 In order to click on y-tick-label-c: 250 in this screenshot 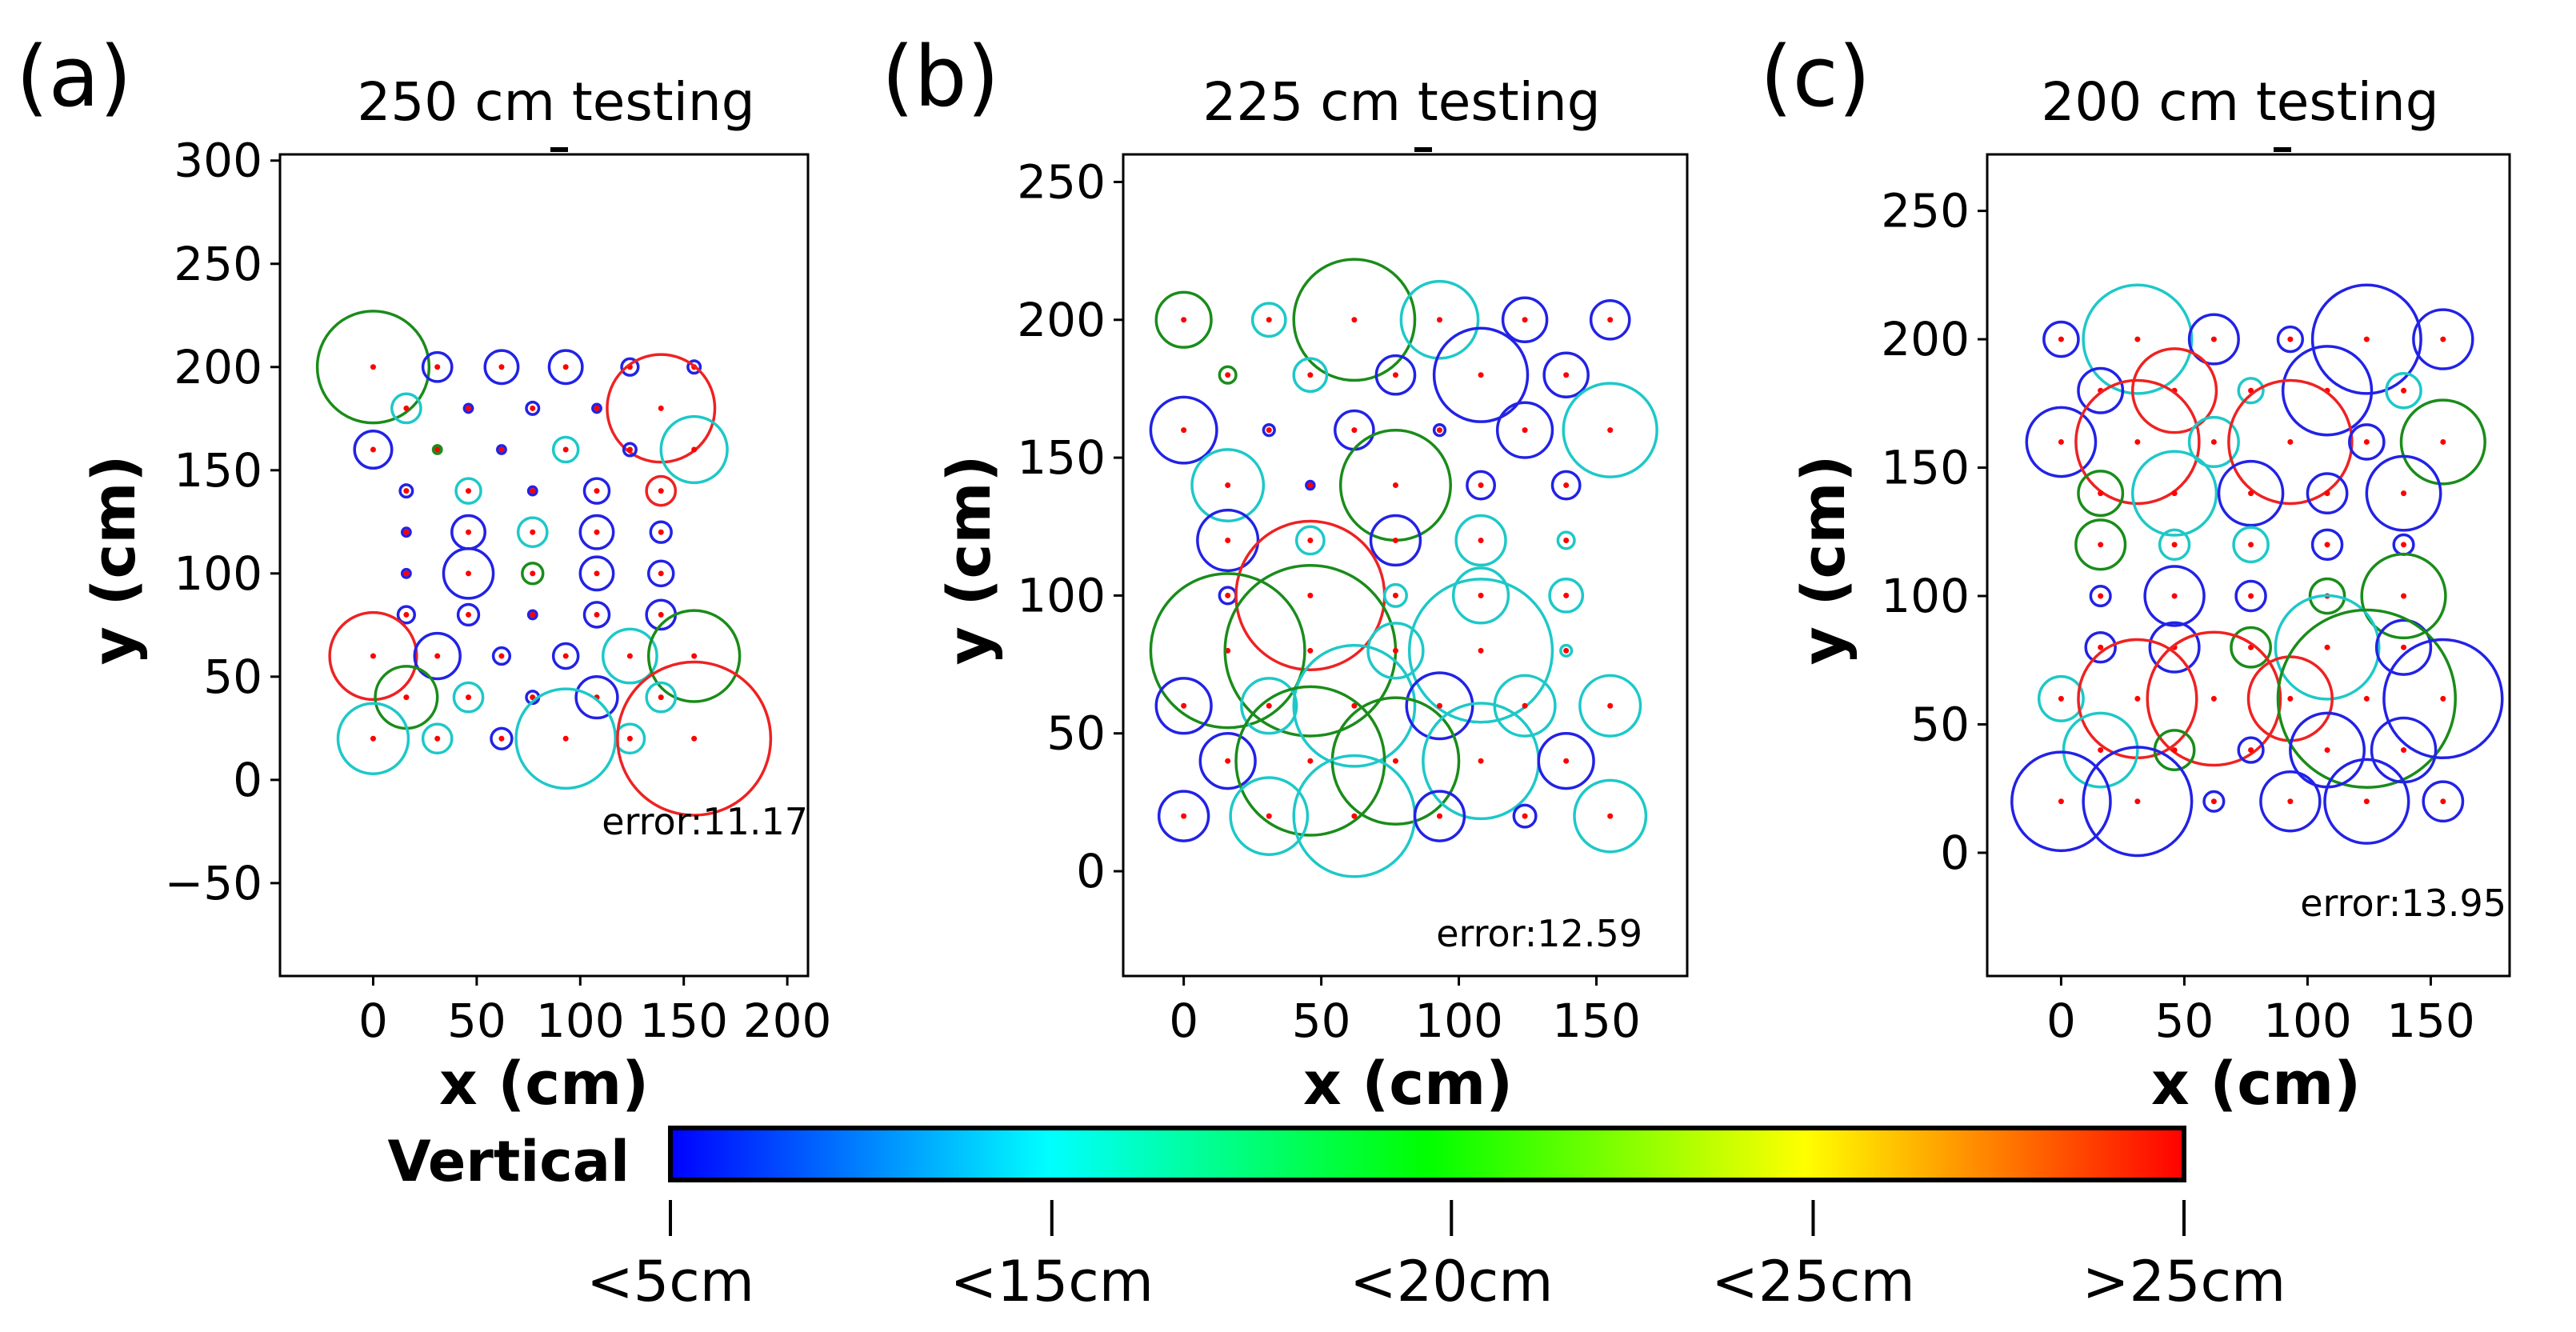, I will do `click(1925, 211)`.